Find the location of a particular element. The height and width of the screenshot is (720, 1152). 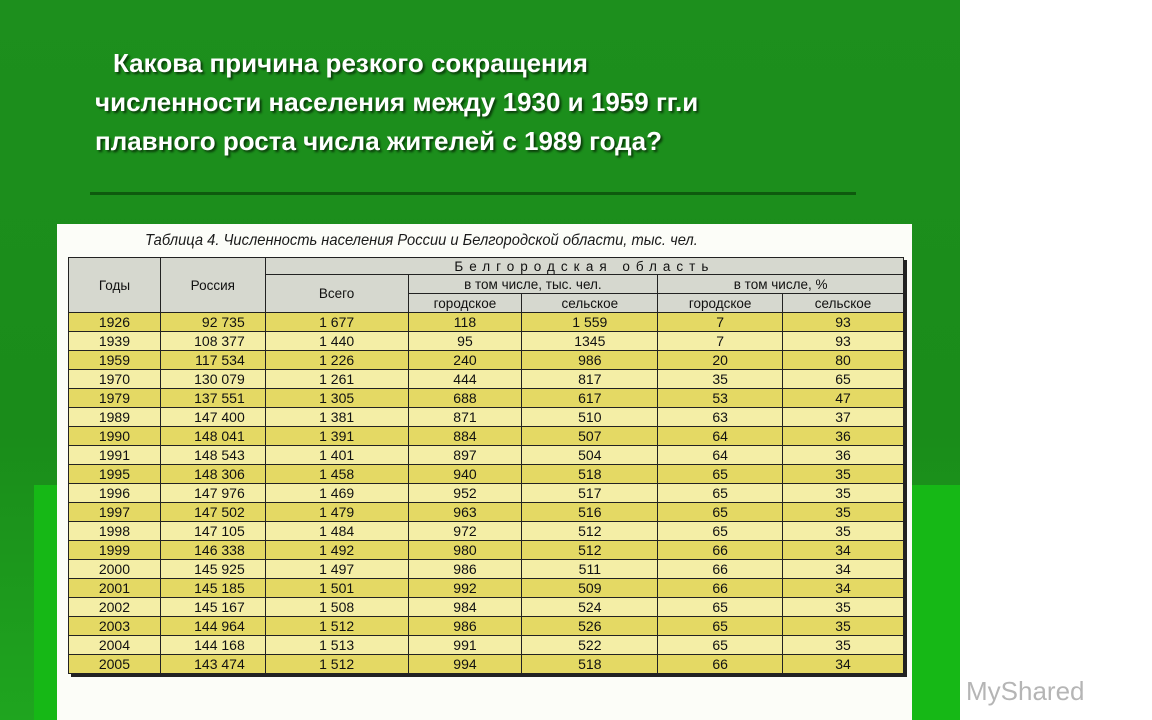

cell-russia: 130 079 is located at coordinates (212, 379).